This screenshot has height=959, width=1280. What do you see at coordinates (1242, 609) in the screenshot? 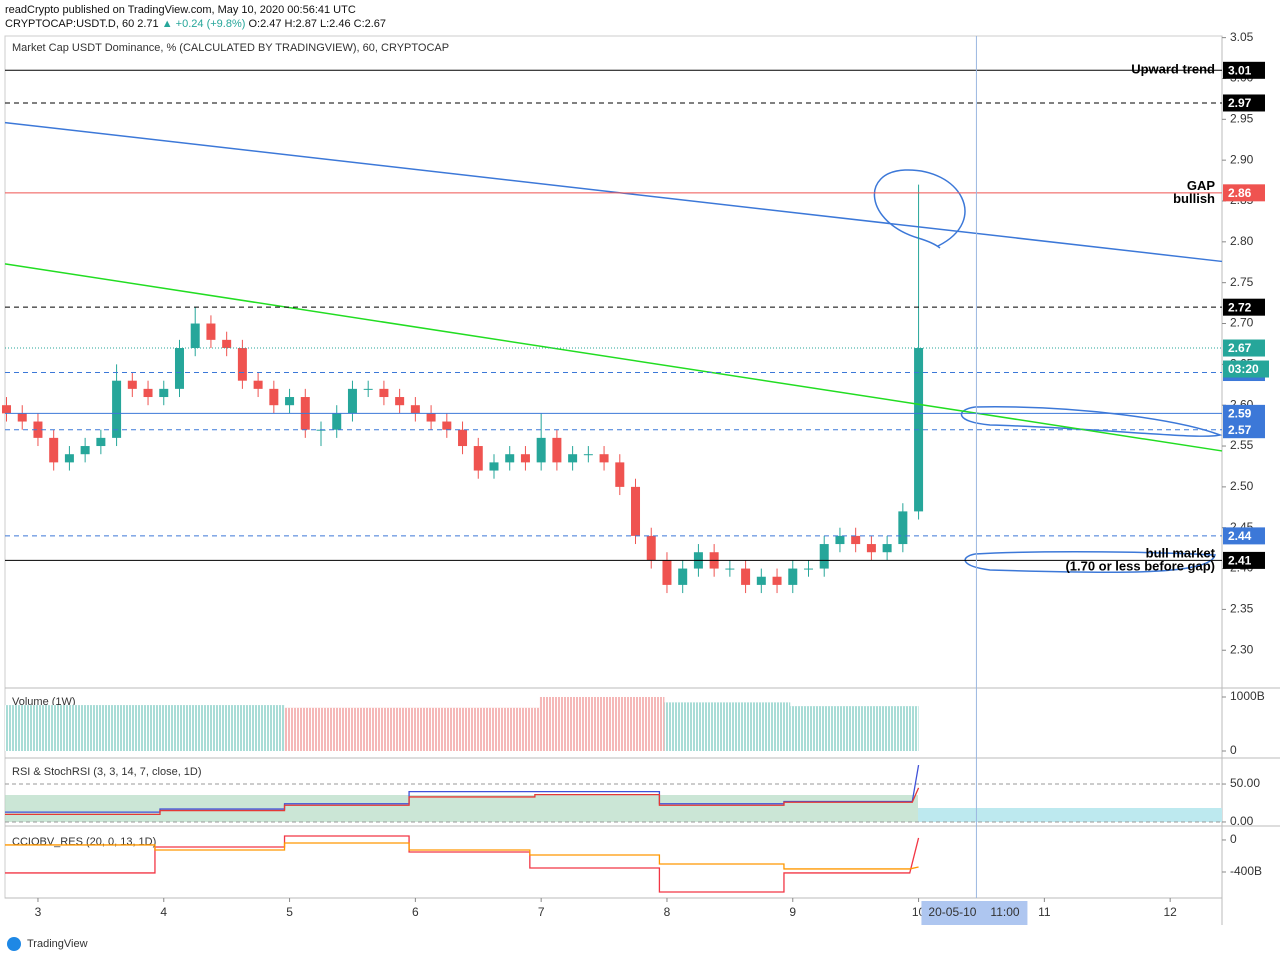
I see `y-tick-label: 2.35` at bounding box center [1242, 609].